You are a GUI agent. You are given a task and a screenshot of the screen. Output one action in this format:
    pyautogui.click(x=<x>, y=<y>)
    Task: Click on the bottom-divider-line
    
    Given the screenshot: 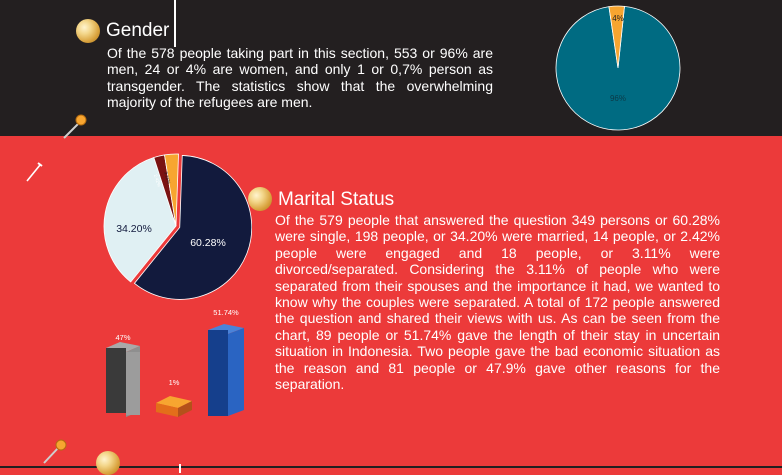 What is the action you would take?
    pyautogui.click(x=391, y=467)
    